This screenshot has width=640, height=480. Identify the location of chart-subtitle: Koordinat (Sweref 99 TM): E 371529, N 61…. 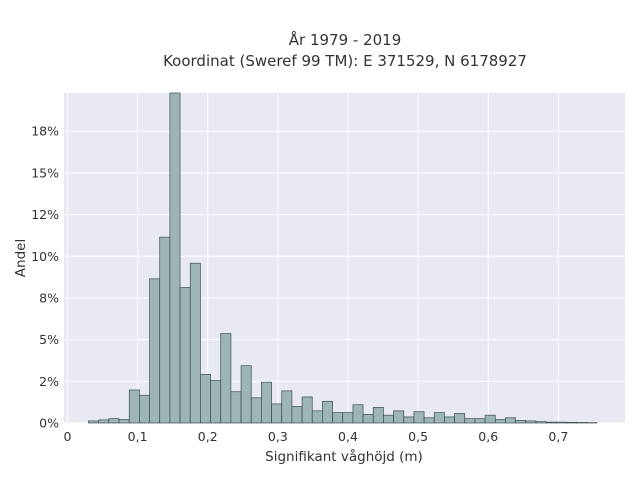
(345, 61).